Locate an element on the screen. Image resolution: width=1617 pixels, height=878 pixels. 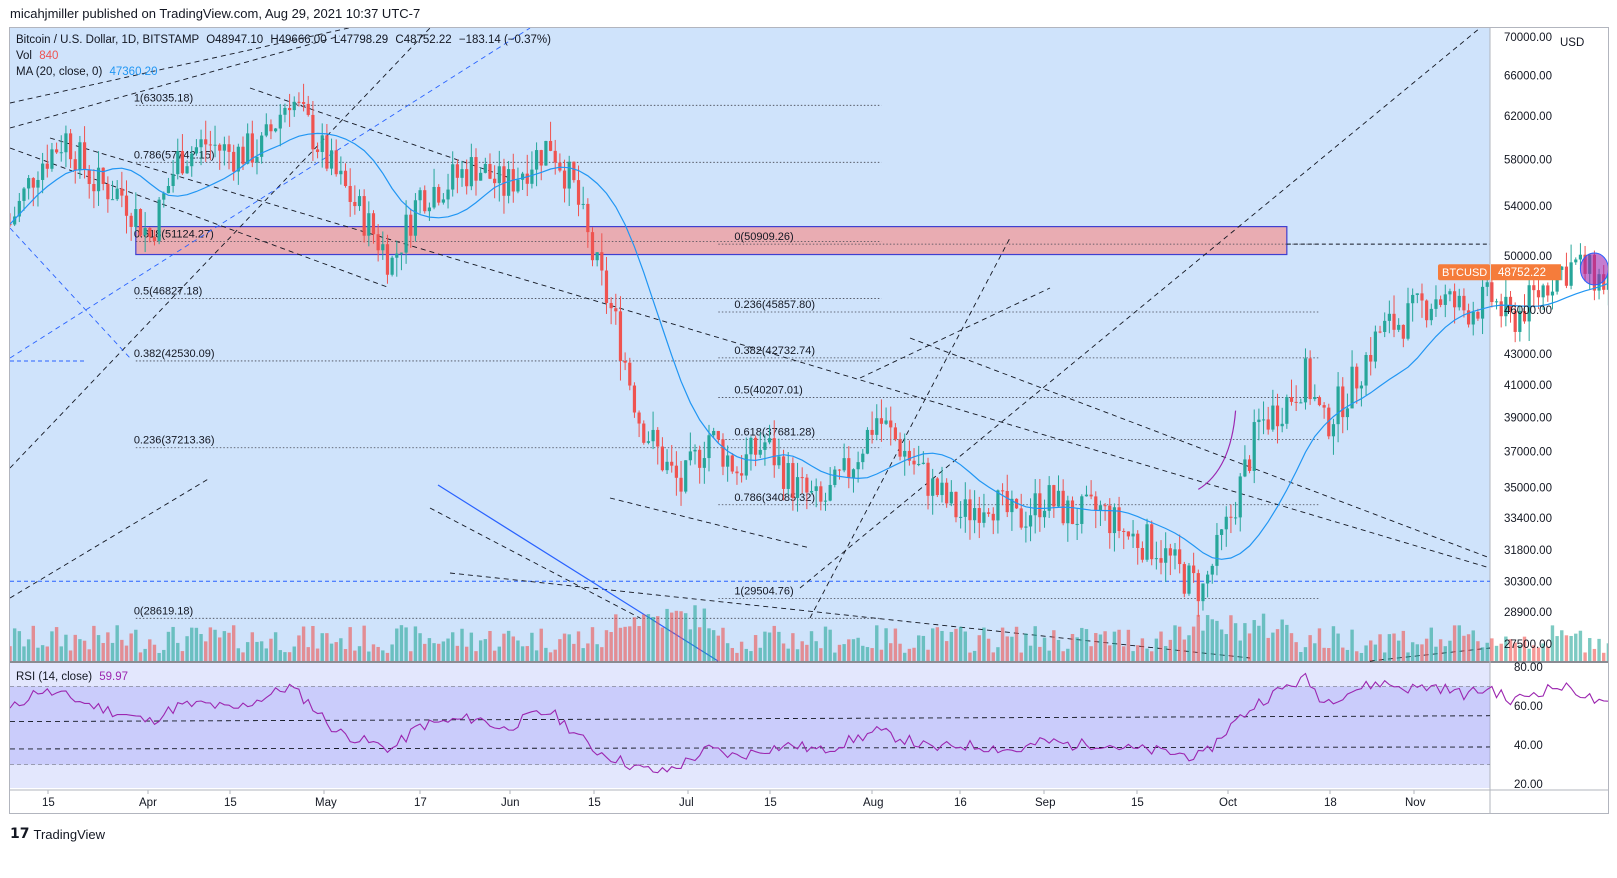
price-tick-label: 58000.00 is located at coordinates (1528, 160).